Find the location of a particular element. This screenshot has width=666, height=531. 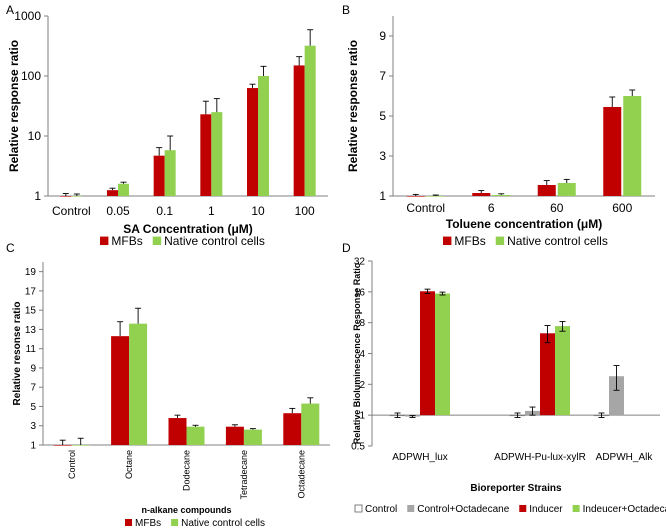

y-tick-label: 3 is located at coordinates (33, 426).